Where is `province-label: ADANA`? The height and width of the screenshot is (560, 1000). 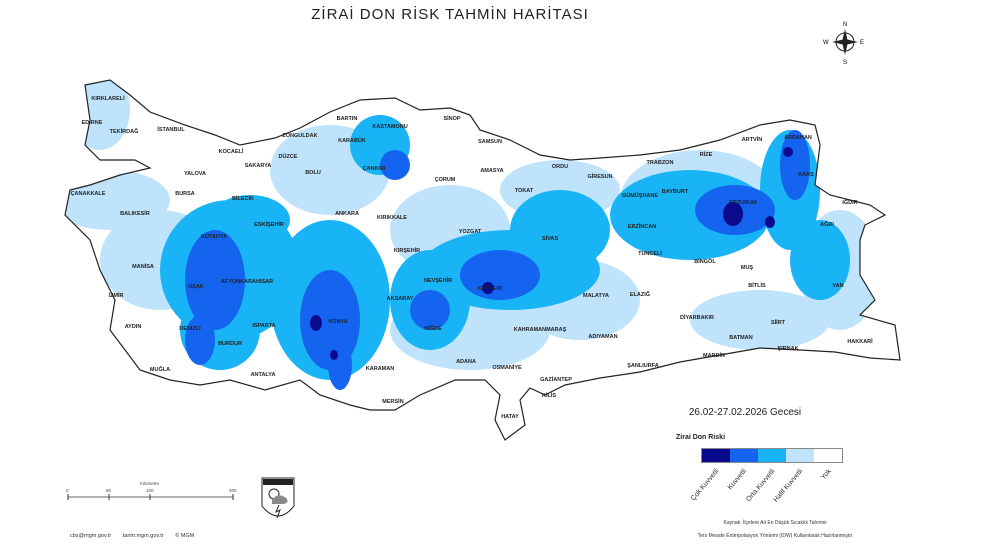
province-label: ADANA is located at coordinates (466, 362).